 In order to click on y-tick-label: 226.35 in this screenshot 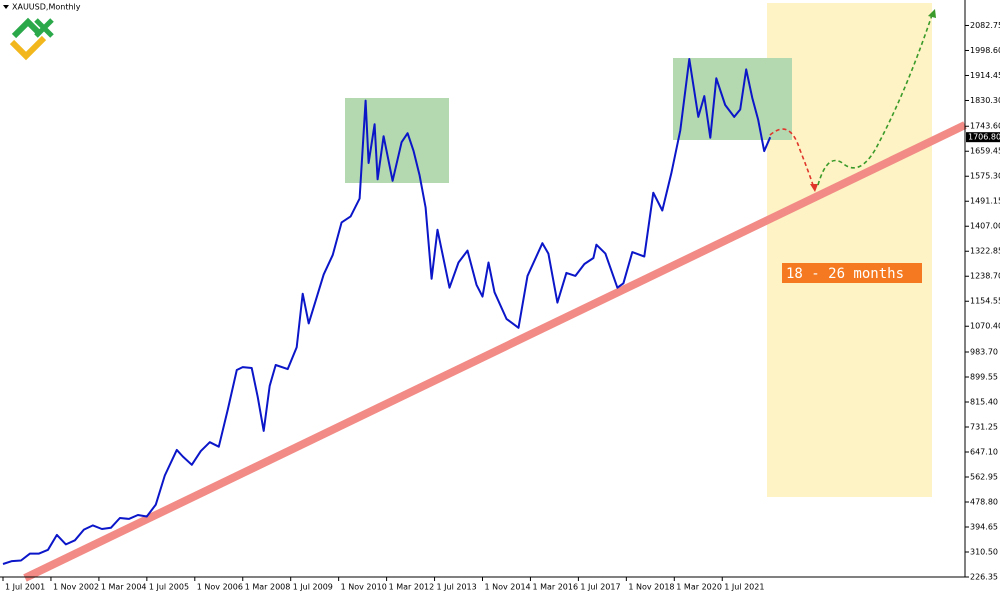, I will do `click(984, 577)`.